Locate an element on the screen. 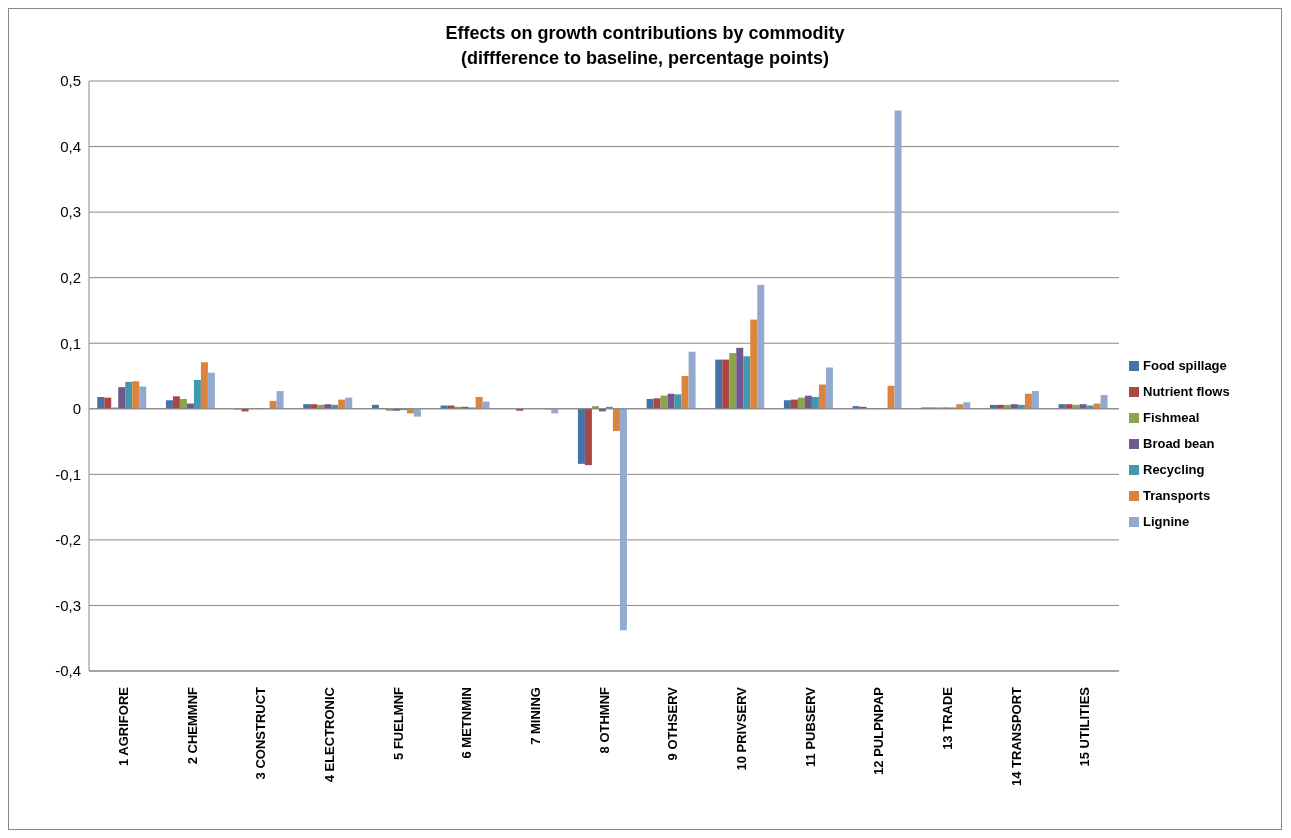 Image resolution: width=1291 pixels, height=838 pixels. x-tick-label: 3 CONSTRUCT is located at coordinates (261, 733).